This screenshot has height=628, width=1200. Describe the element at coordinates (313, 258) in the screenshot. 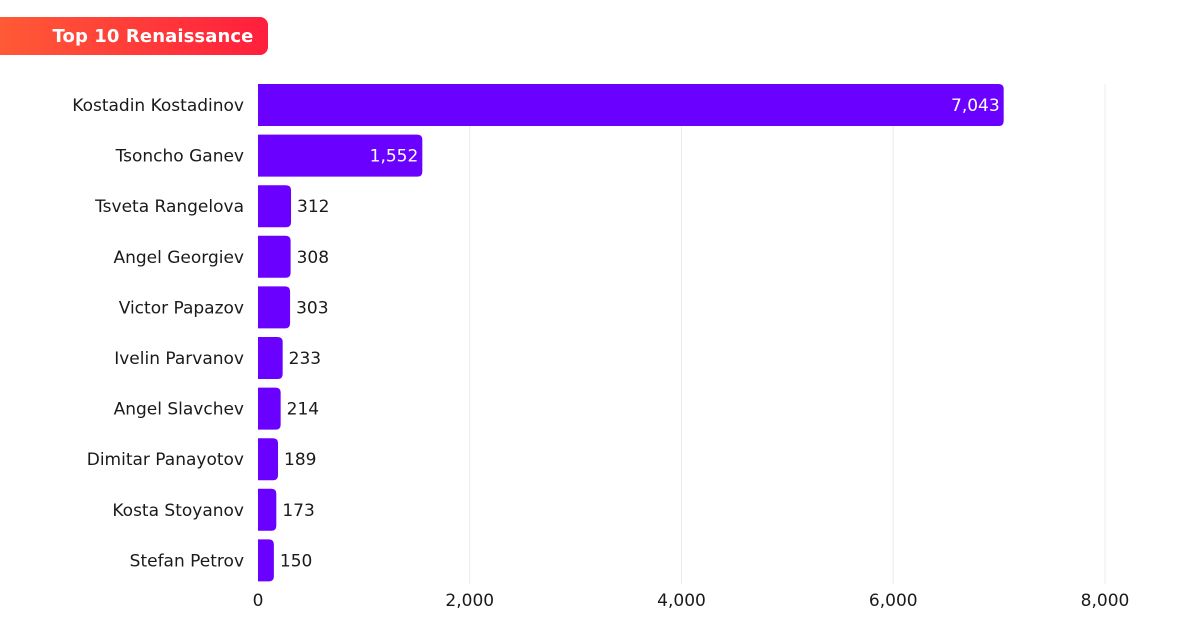

I see `value-label: 308` at that location.